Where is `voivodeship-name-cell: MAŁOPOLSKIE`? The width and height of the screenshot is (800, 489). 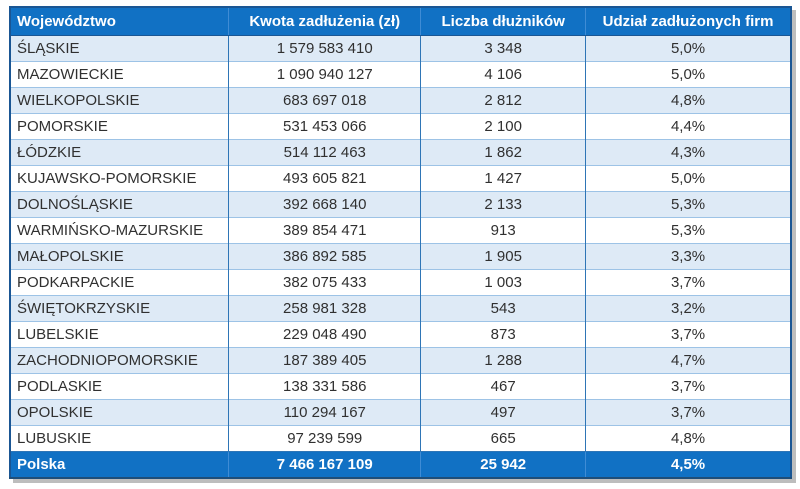 voivodeship-name-cell: MAŁOPOLSKIE is located at coordinates (119, 255).